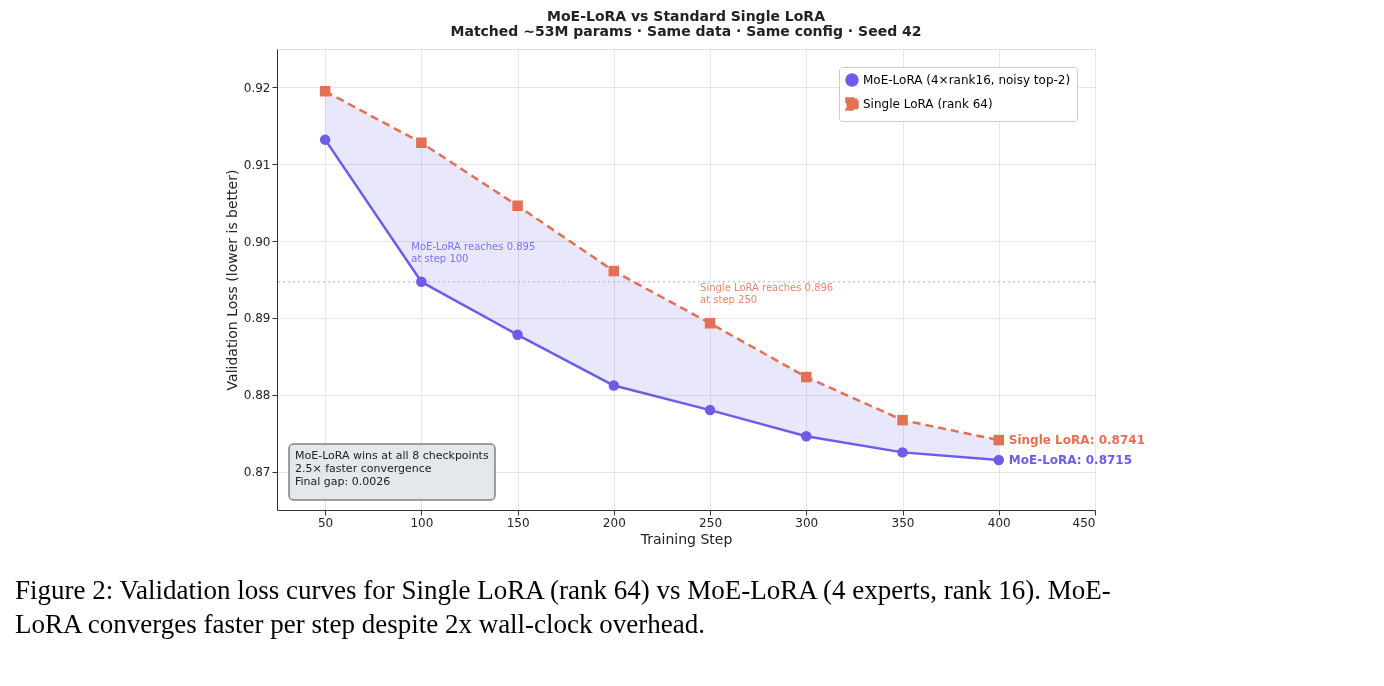 This screenshot has width=1384, height=686. Describe the element at coordinates (614, 522) in the screenshot. I see `x-tick-label: 200` at that location.